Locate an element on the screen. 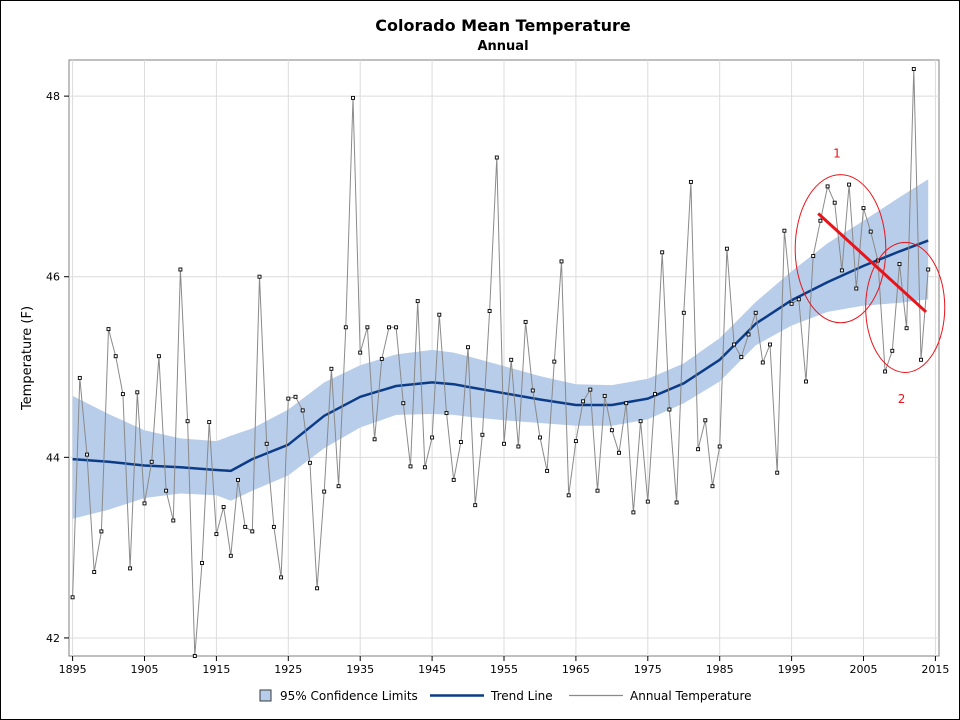 The image size is (960, 720). annotation-decline-line is located at coordinates (872, 263).